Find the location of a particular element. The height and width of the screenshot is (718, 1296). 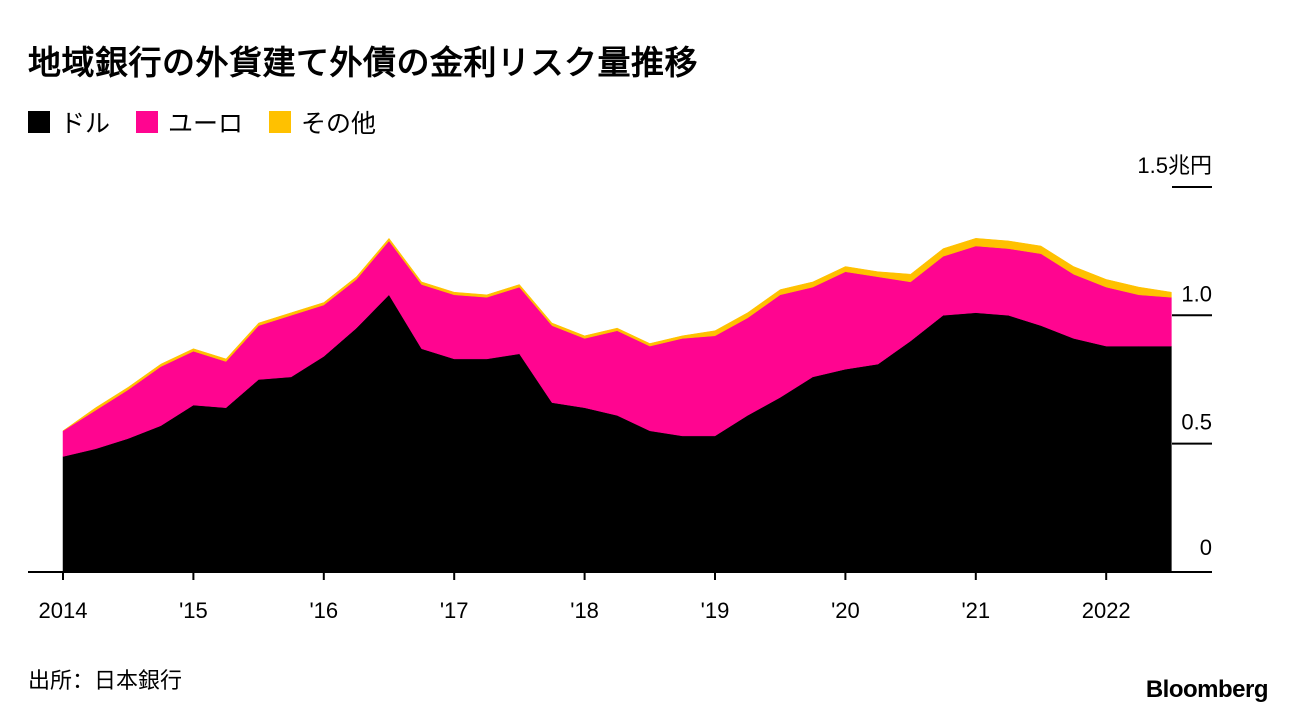

x-tick-label: '21 is located at coordinates (975, 610).